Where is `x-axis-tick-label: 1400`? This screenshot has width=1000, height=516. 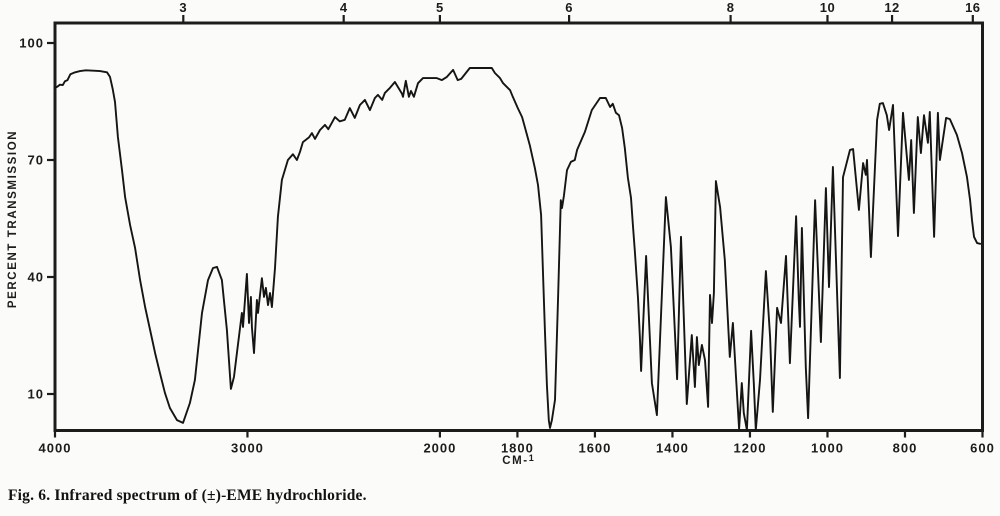
x-axis-tick-label: 1400 is located at coordinates (672, 448).